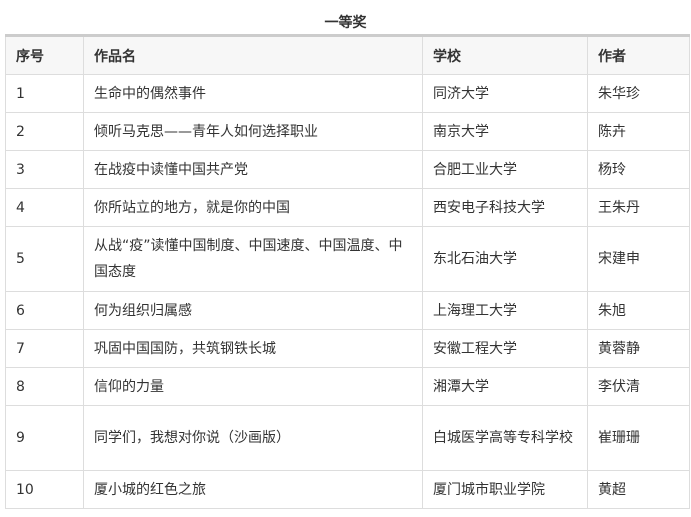 The image size is (691, 517). Describe the element at coordinates (44, 310) in the screenshot. I see `cell-index: 6` at that location.